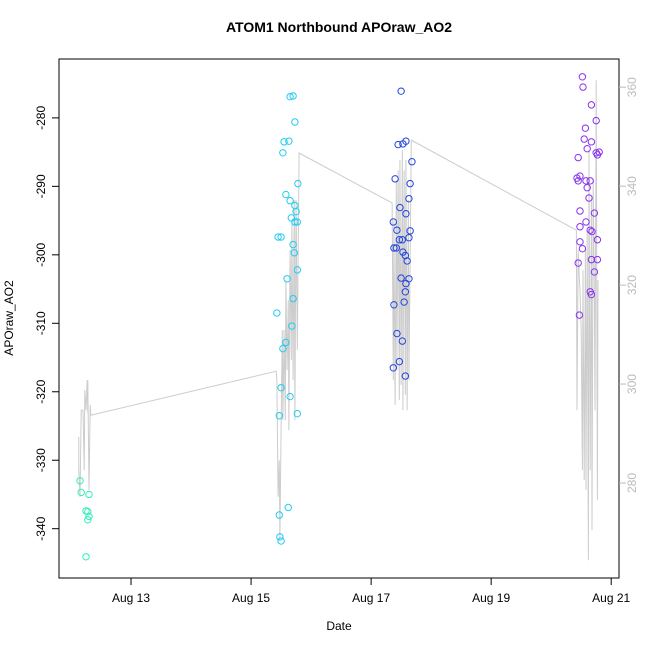  Describe the element at coordinates (632, 384) in the screenshot. I see `y2-tick-label: 300` at that location.